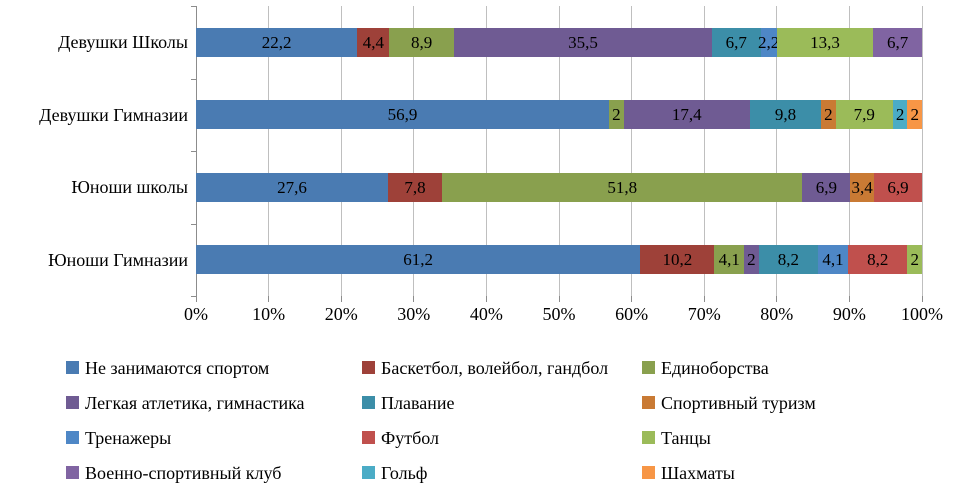 The width and height of the screenshot is (954, 496). What do you see at coordinates (715, 367) in the screenshot?
I see `legend-label: Единоборства` at bounding box center [715, 367].